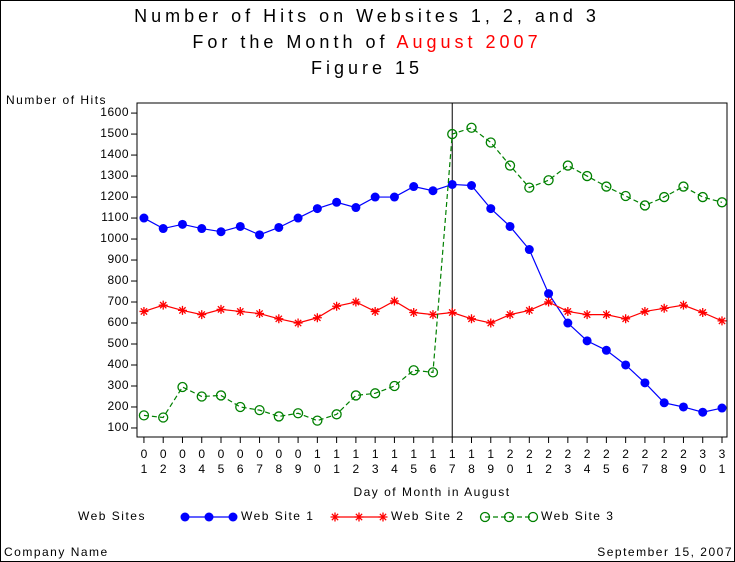 The height and width of the screenshot is (562, 735). What do you see at coordinates (56, 552) in the screenshot?
I see `footer-left: Company Name` at bounding box center [56, 552].